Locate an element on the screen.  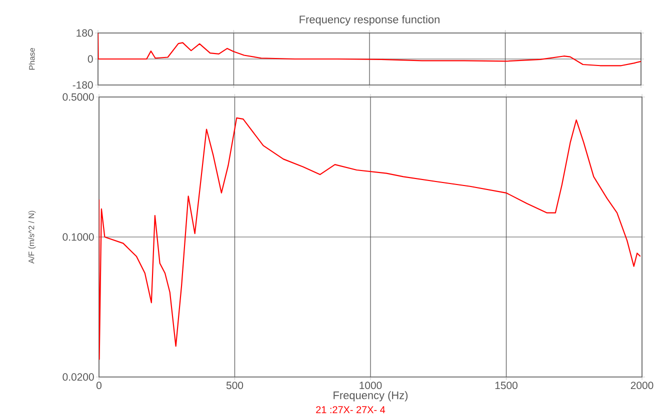
x-axis-title: Frequency (Hz) is located at coordinates (371, 396).